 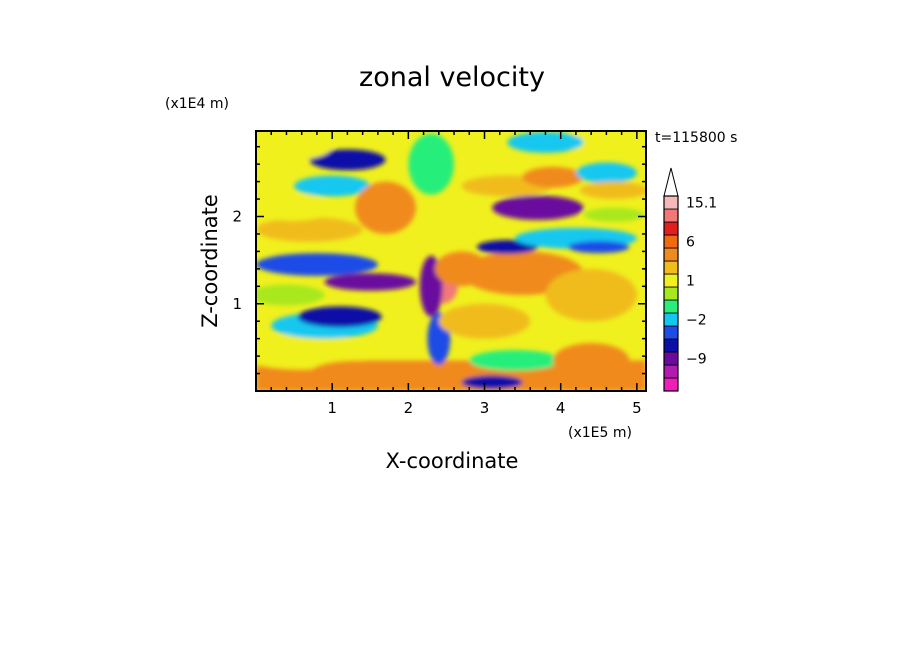 What do you see at coordinates (332, 408) in the screenshot?
I see `x-tick-label: 1` at bounding box center [332, 408].